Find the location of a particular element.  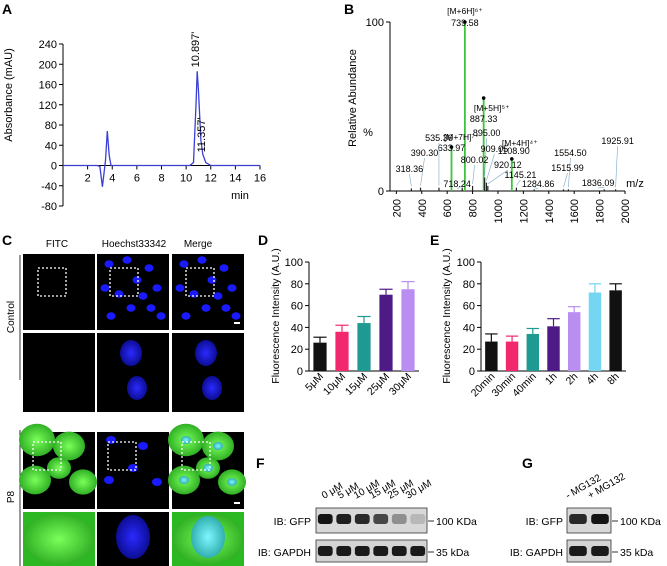

concentration-category-label: 25μM is located at coordinates (378, 384).